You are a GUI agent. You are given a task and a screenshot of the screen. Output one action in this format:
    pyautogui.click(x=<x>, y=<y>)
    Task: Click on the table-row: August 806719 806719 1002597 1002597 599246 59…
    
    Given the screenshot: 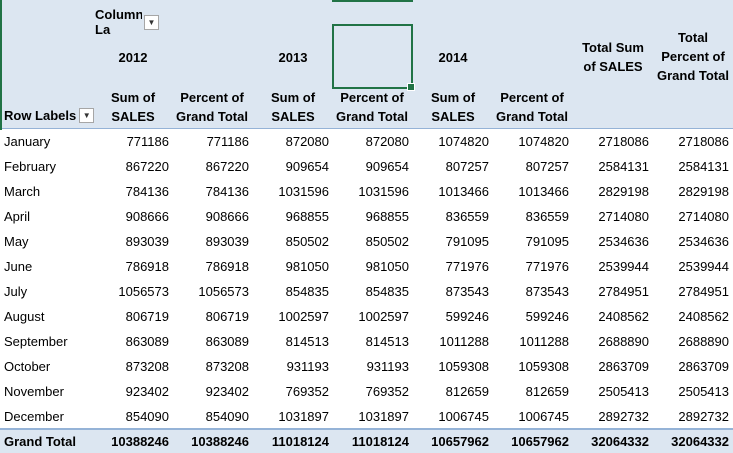 What is the action you would take?
    pyautogui.click(x=366, y=316)
    